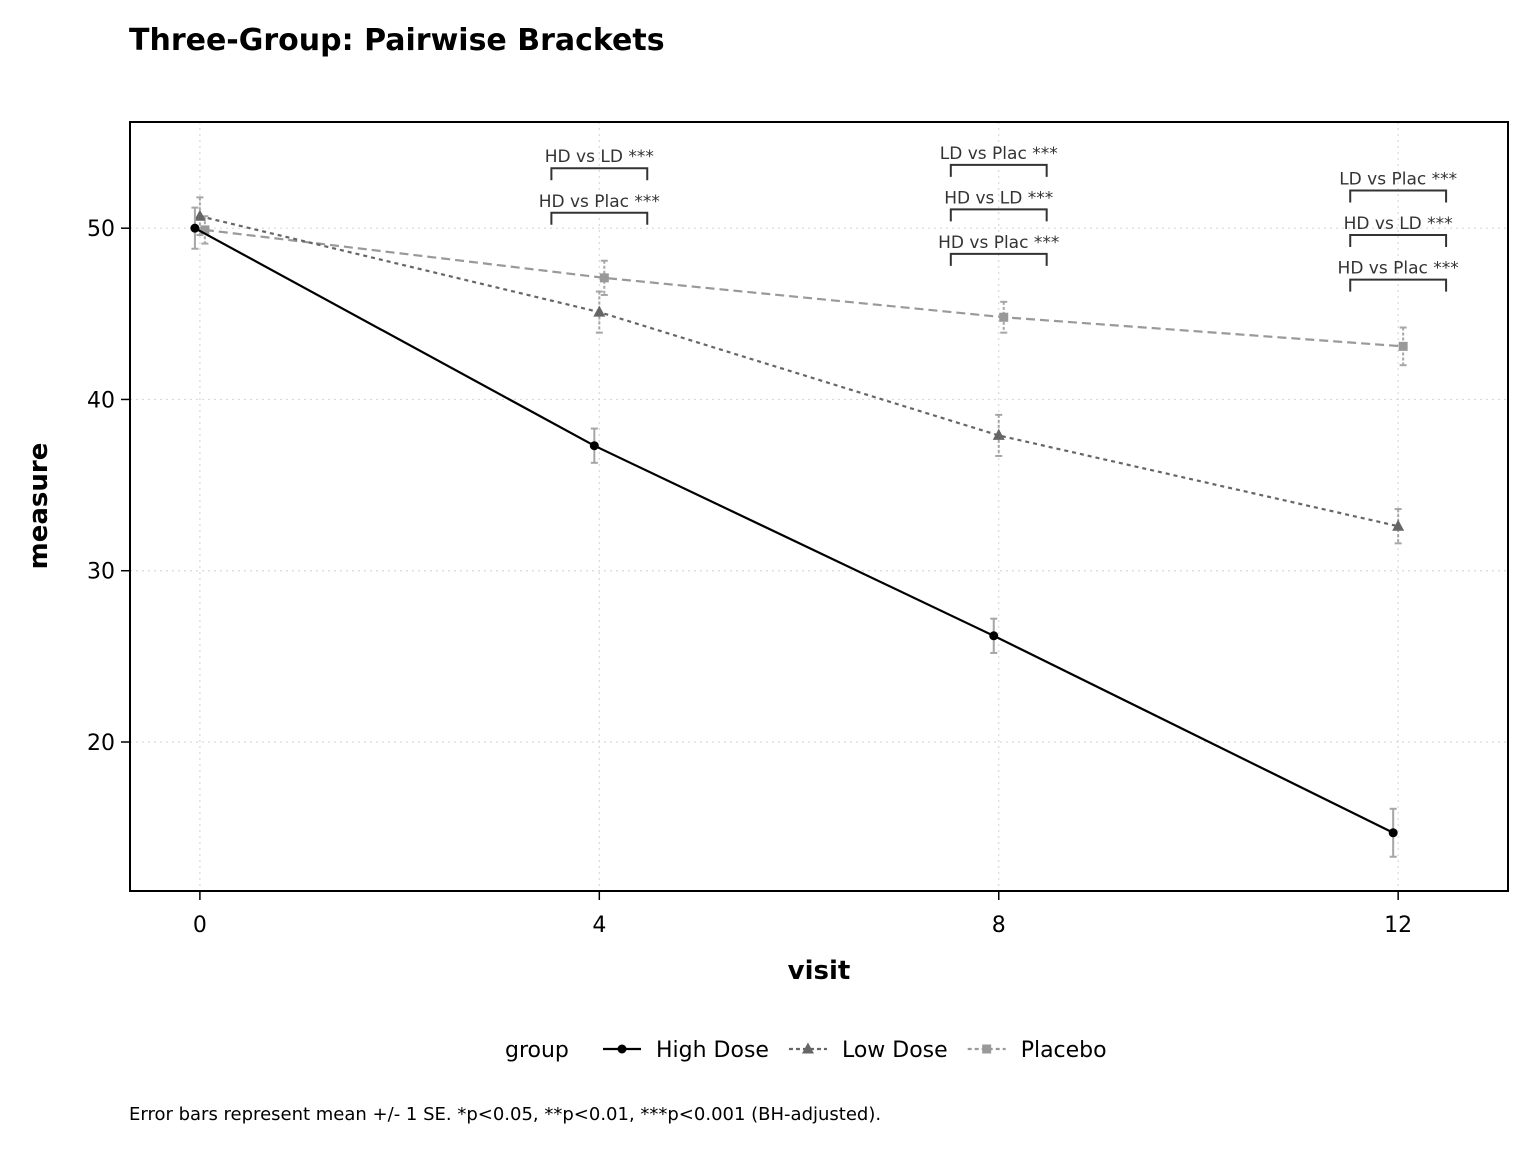 The height and width of the screenshot is (1152, 1536). I want to click on x-axis: 0 4 8 12, so click(802, 914).